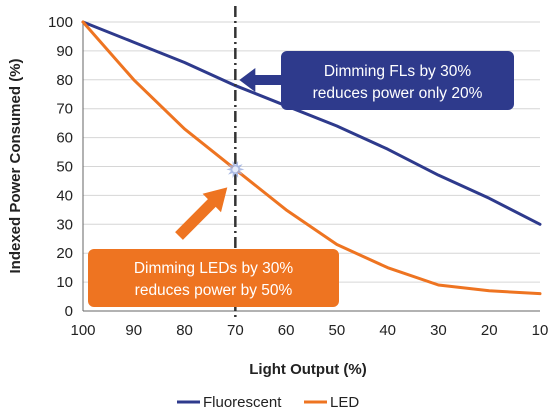 This screenshot has height=415, width=558. I want to click on x-tick-label-10: 10, so click(540, 330).